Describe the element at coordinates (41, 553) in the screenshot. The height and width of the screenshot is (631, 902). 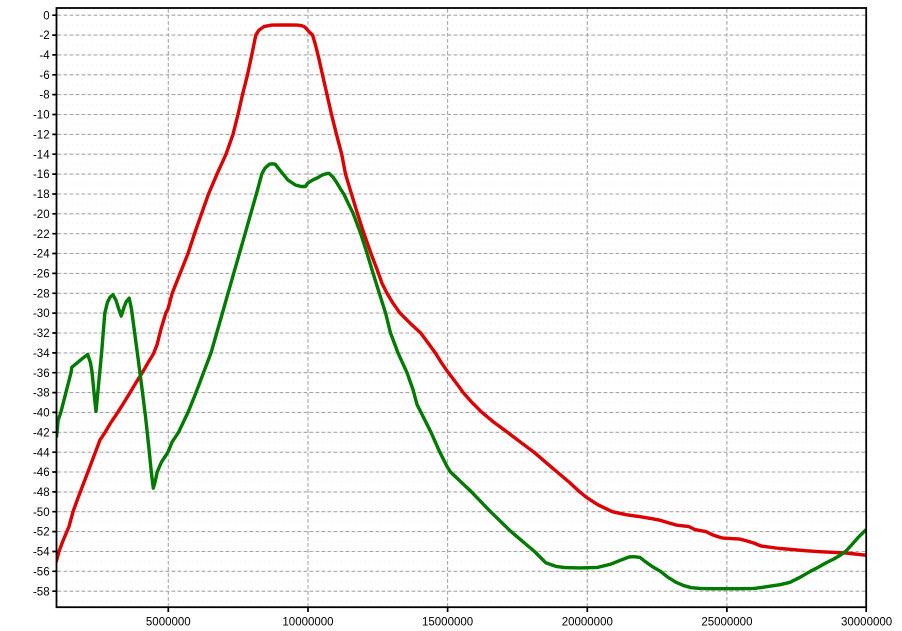
I see `svg-text: -54` at that location.